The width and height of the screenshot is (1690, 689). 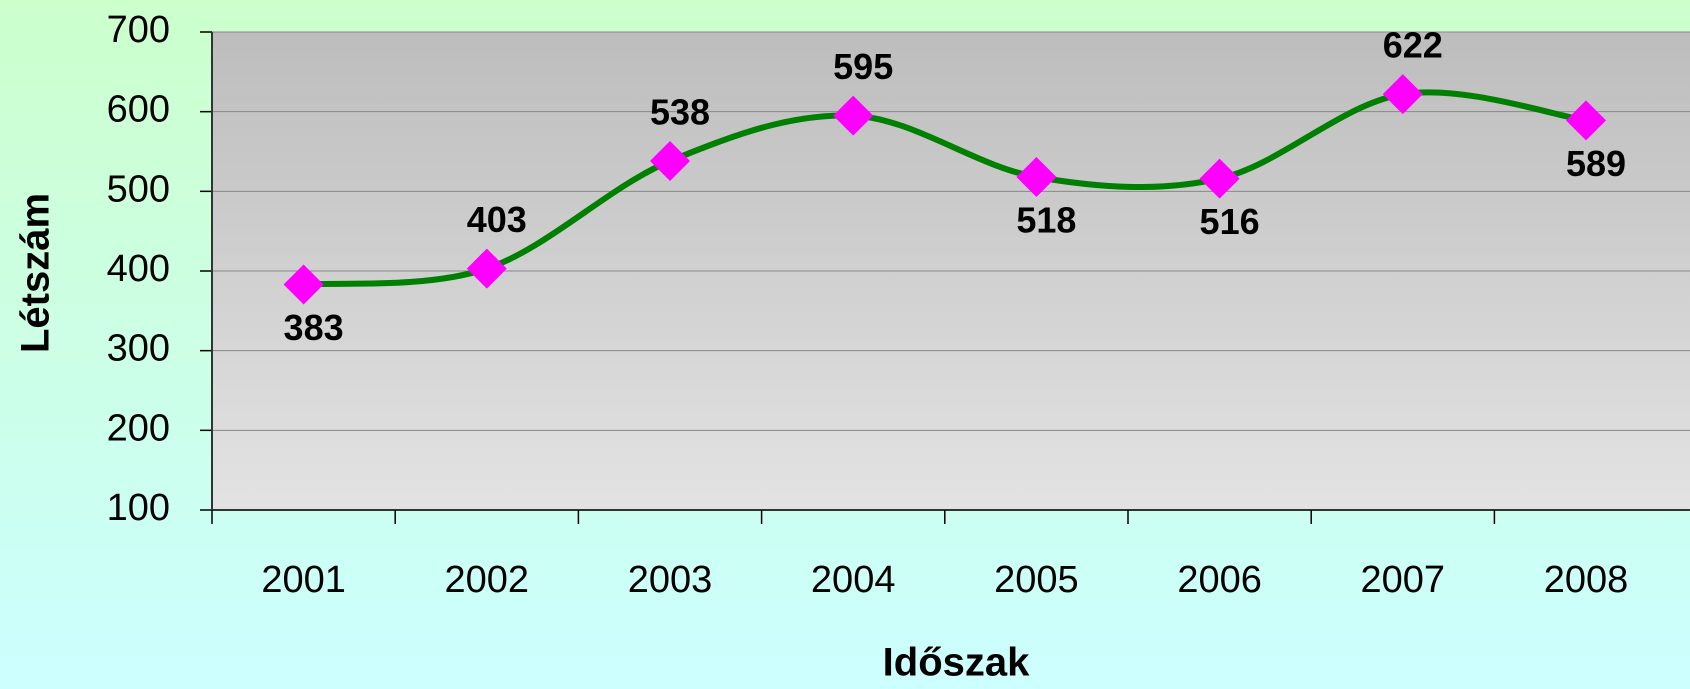 I want to click on x-tick-label: 2001, so click(x=303, y=580).